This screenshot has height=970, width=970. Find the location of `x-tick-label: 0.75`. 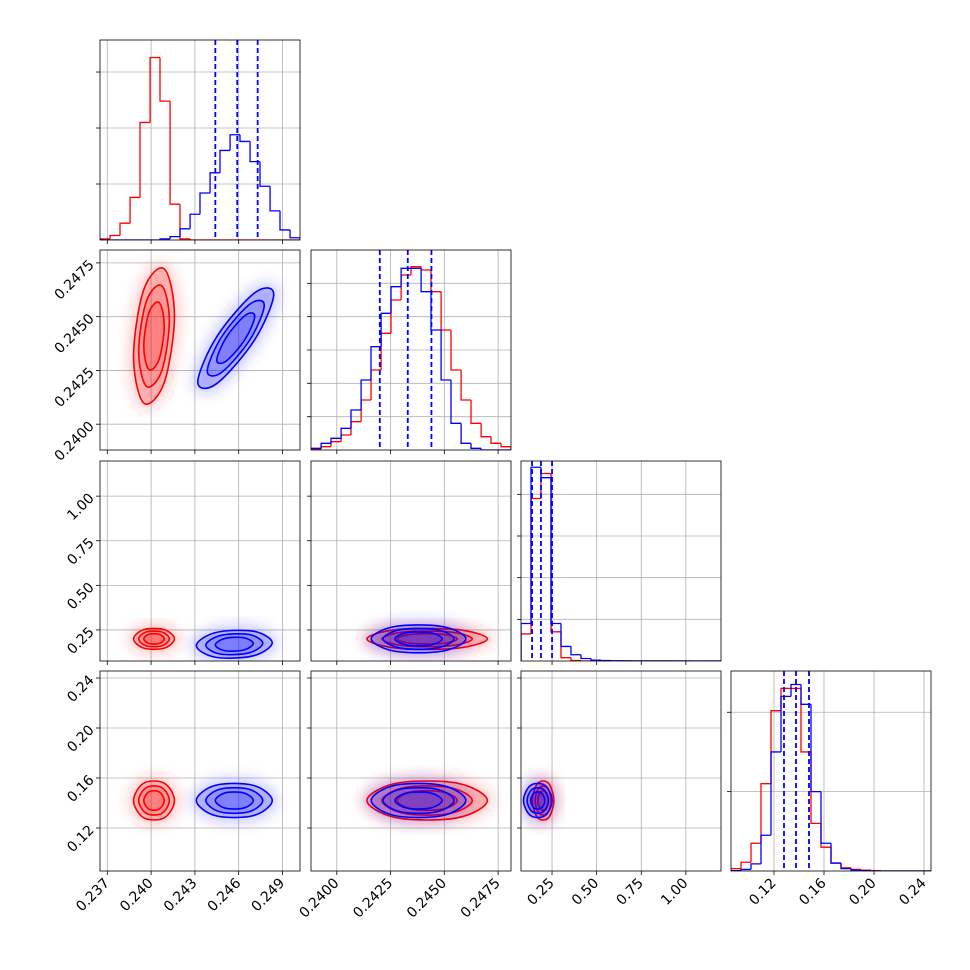

x-tick-label: 0.75 is located at coordinates (630, 891).